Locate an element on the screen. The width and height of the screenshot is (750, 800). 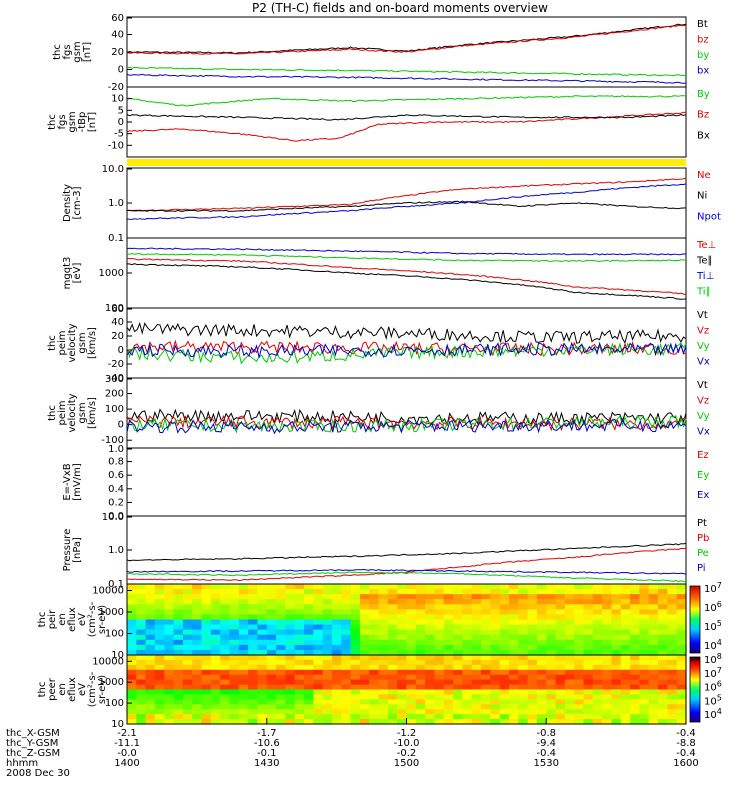
y-axis-label-line: fgs is located at coordinates (67, 51).